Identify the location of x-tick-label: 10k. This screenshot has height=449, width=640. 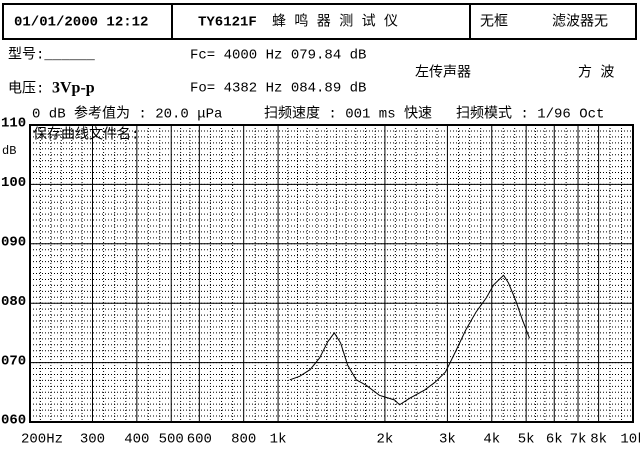
(630, 440).